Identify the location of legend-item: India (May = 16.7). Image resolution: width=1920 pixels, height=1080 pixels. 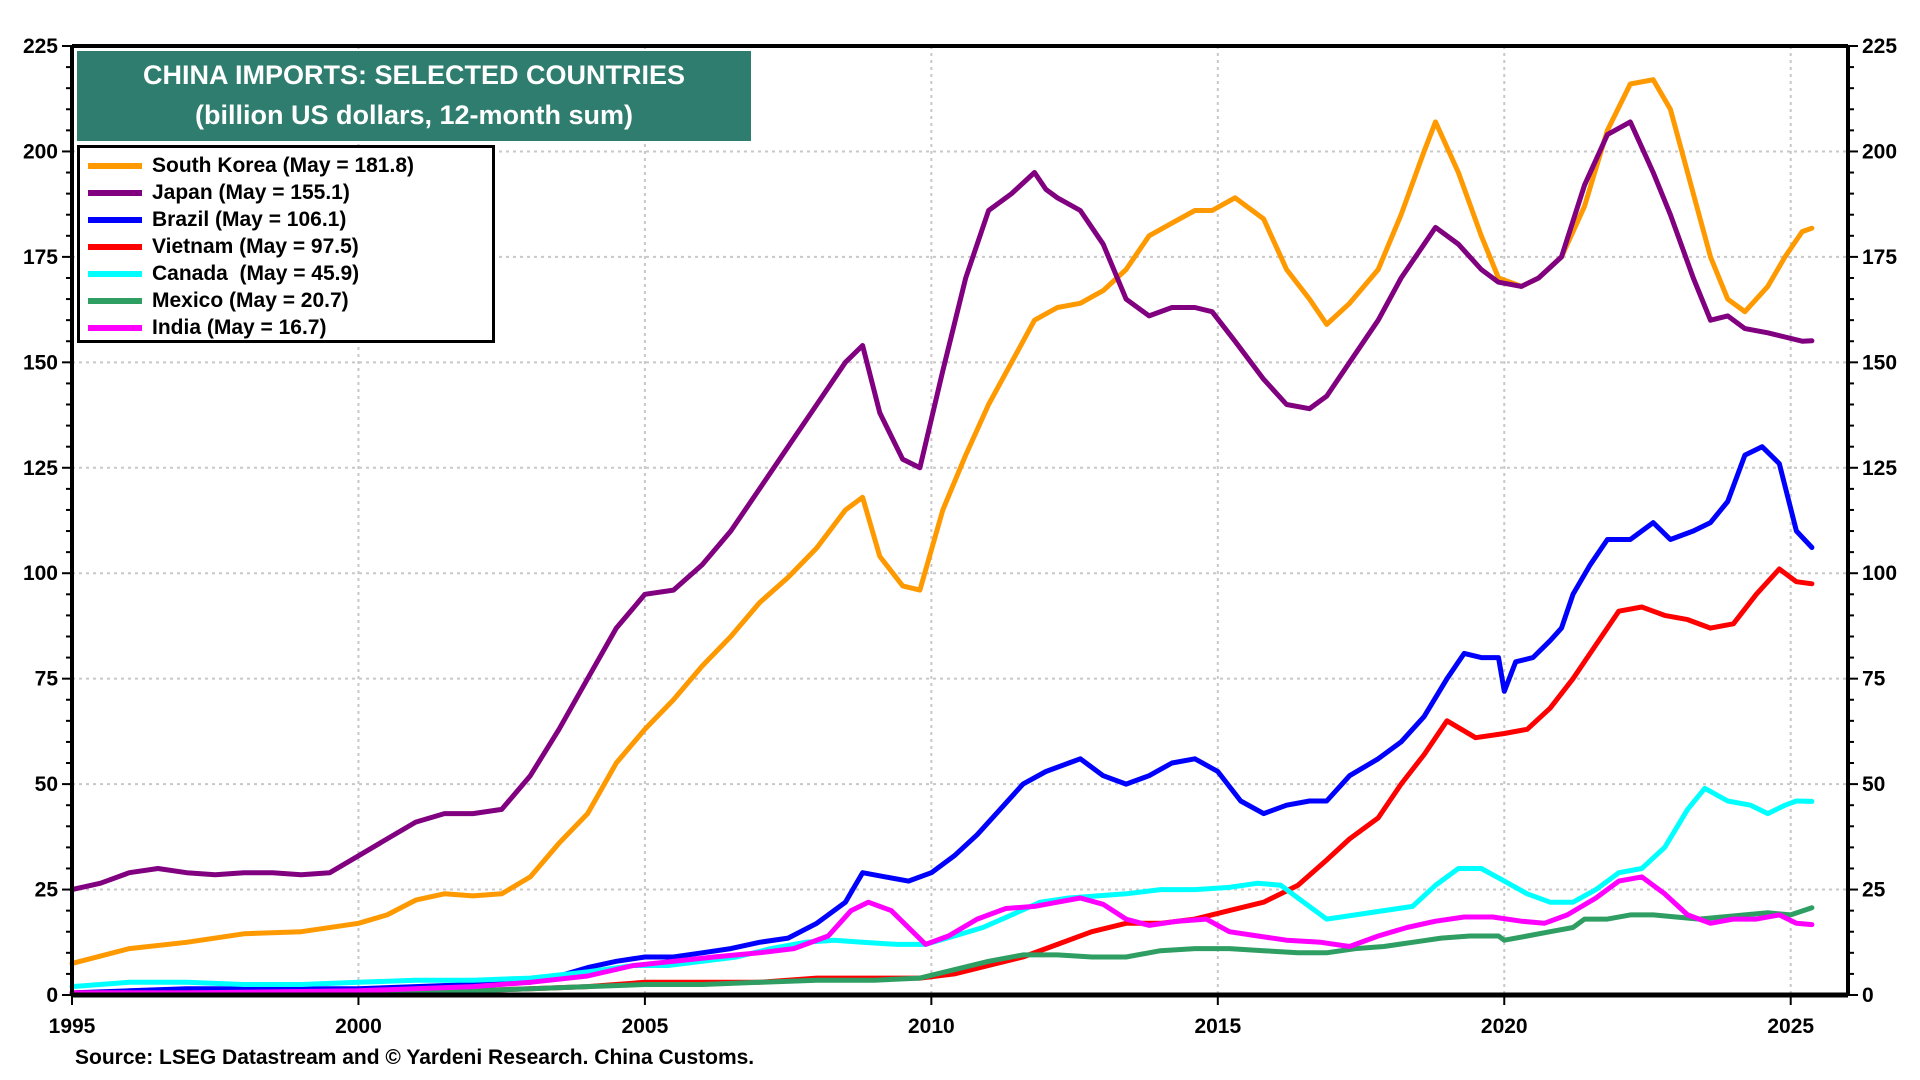
(290, 327).